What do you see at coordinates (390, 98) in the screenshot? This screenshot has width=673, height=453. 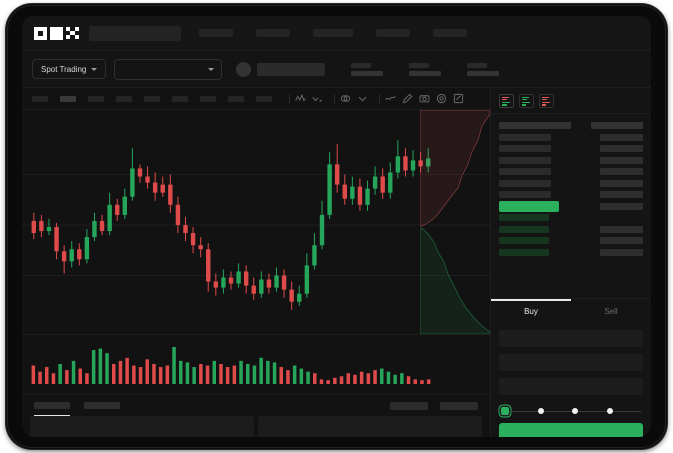 I see `line-tool-icon` at bounding box center [390, 98].